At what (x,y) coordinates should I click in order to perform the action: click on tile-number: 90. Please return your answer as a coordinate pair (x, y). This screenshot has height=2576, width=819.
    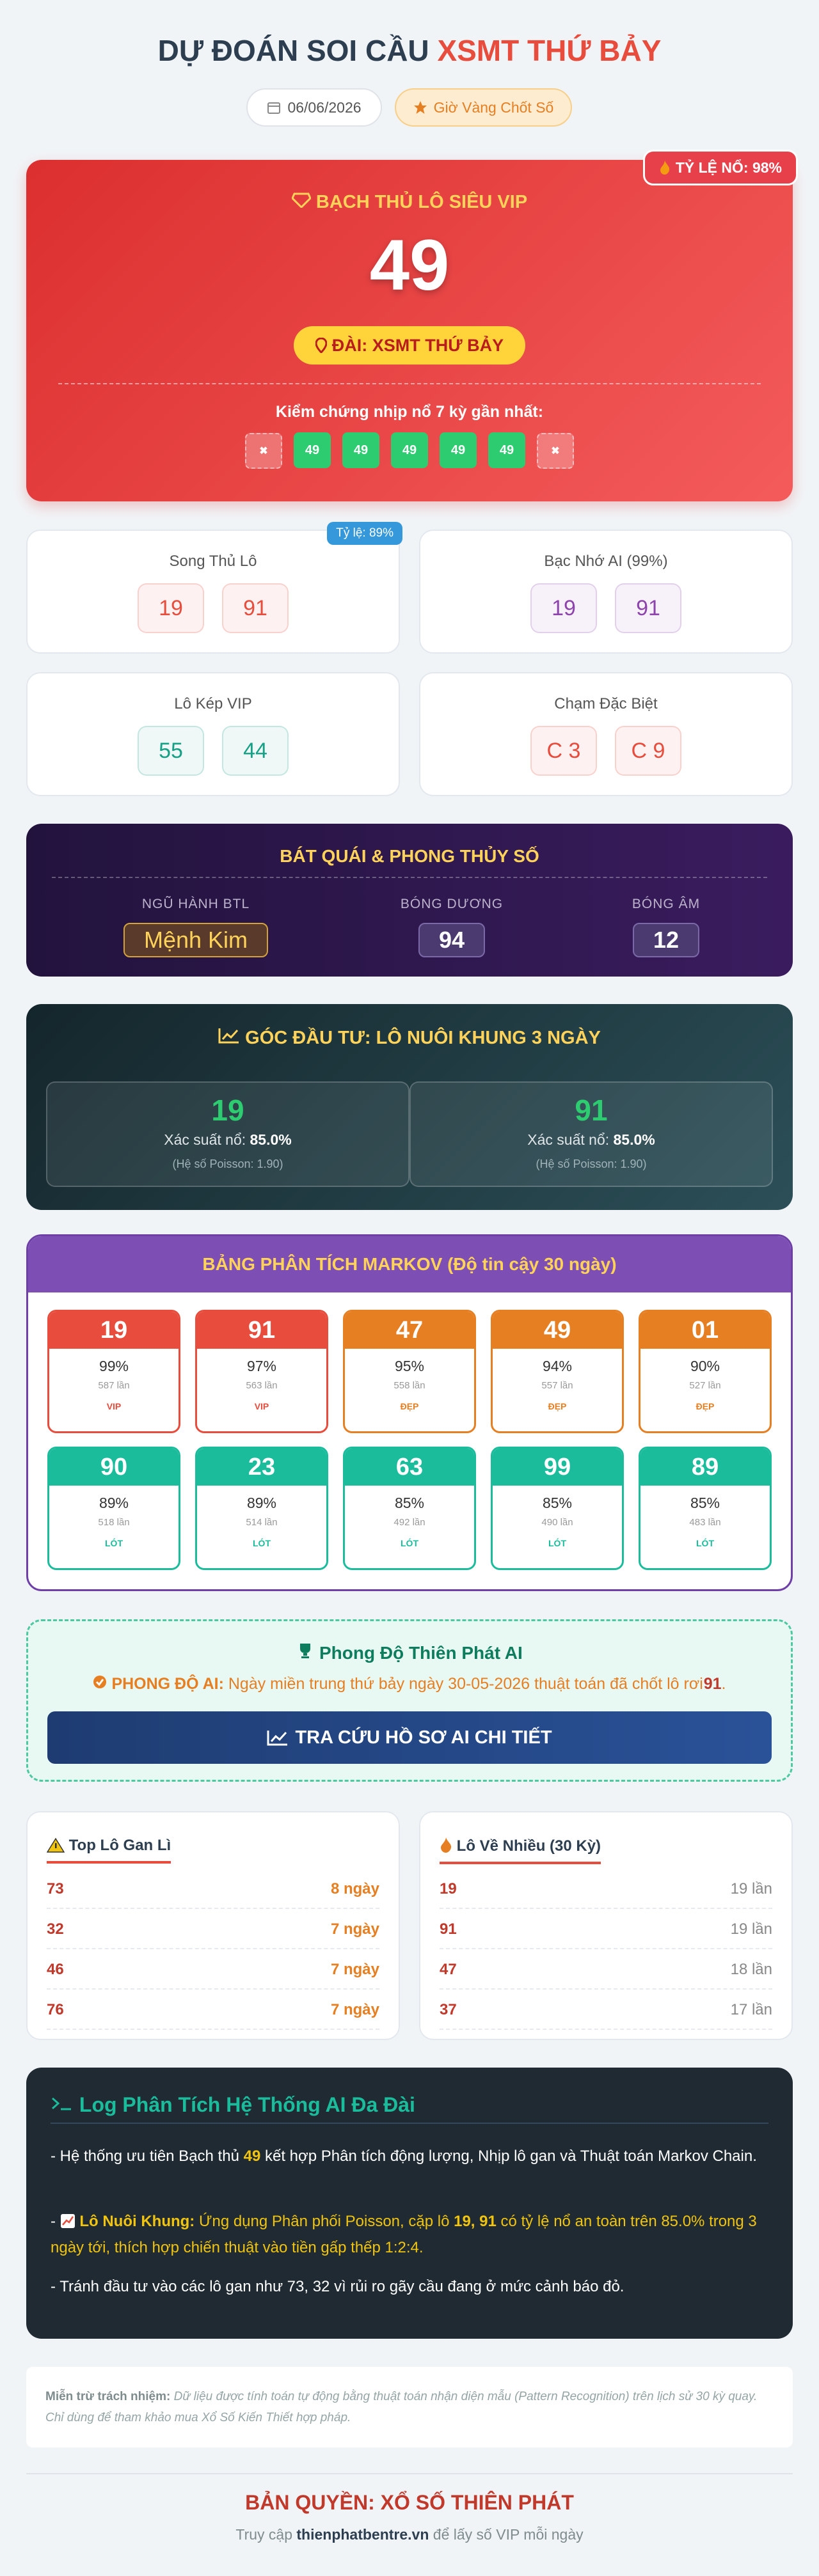
    Looking at the image, I should click on (114, 1467).